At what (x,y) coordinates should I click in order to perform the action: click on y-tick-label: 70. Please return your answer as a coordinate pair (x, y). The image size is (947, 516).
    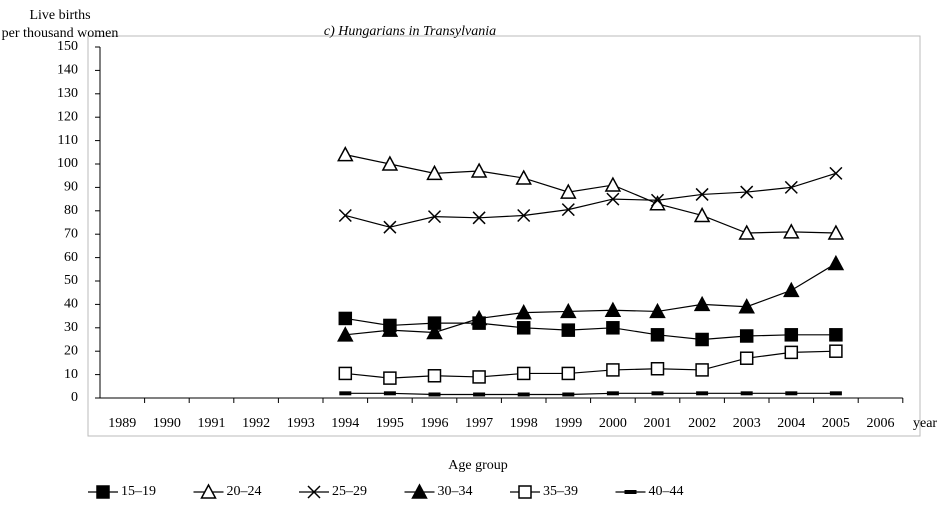
    Looking at the image, I should click on (71, 233).